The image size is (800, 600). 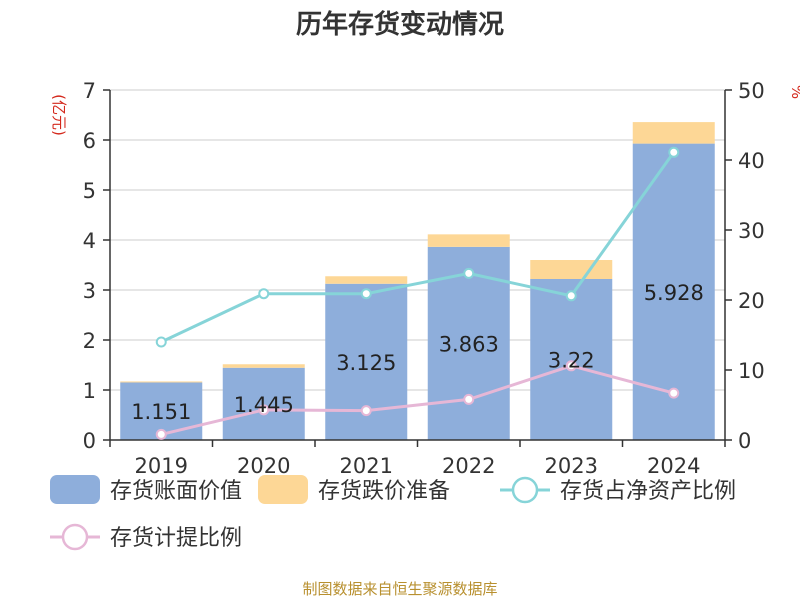 I want to click on bar-value-label-2019: 1.151, so click(x=161, y=412).